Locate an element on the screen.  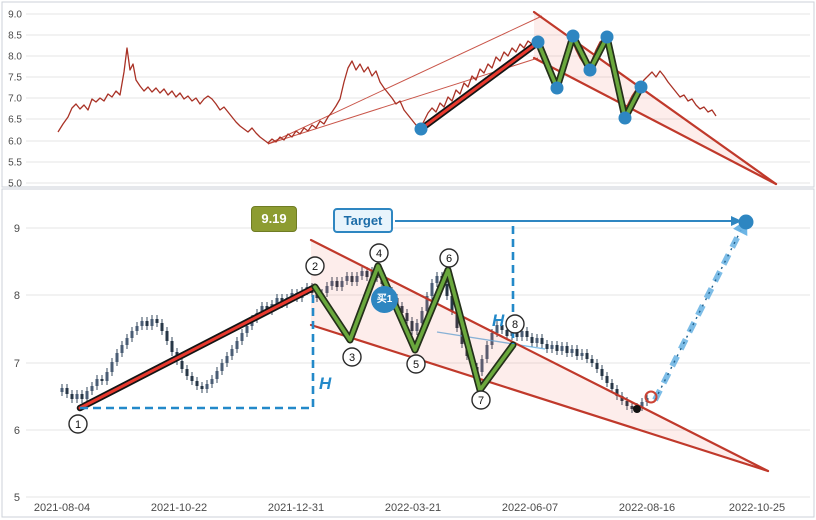
x-tick-label: 2021-08-04 is located at coordinates (62, 508).